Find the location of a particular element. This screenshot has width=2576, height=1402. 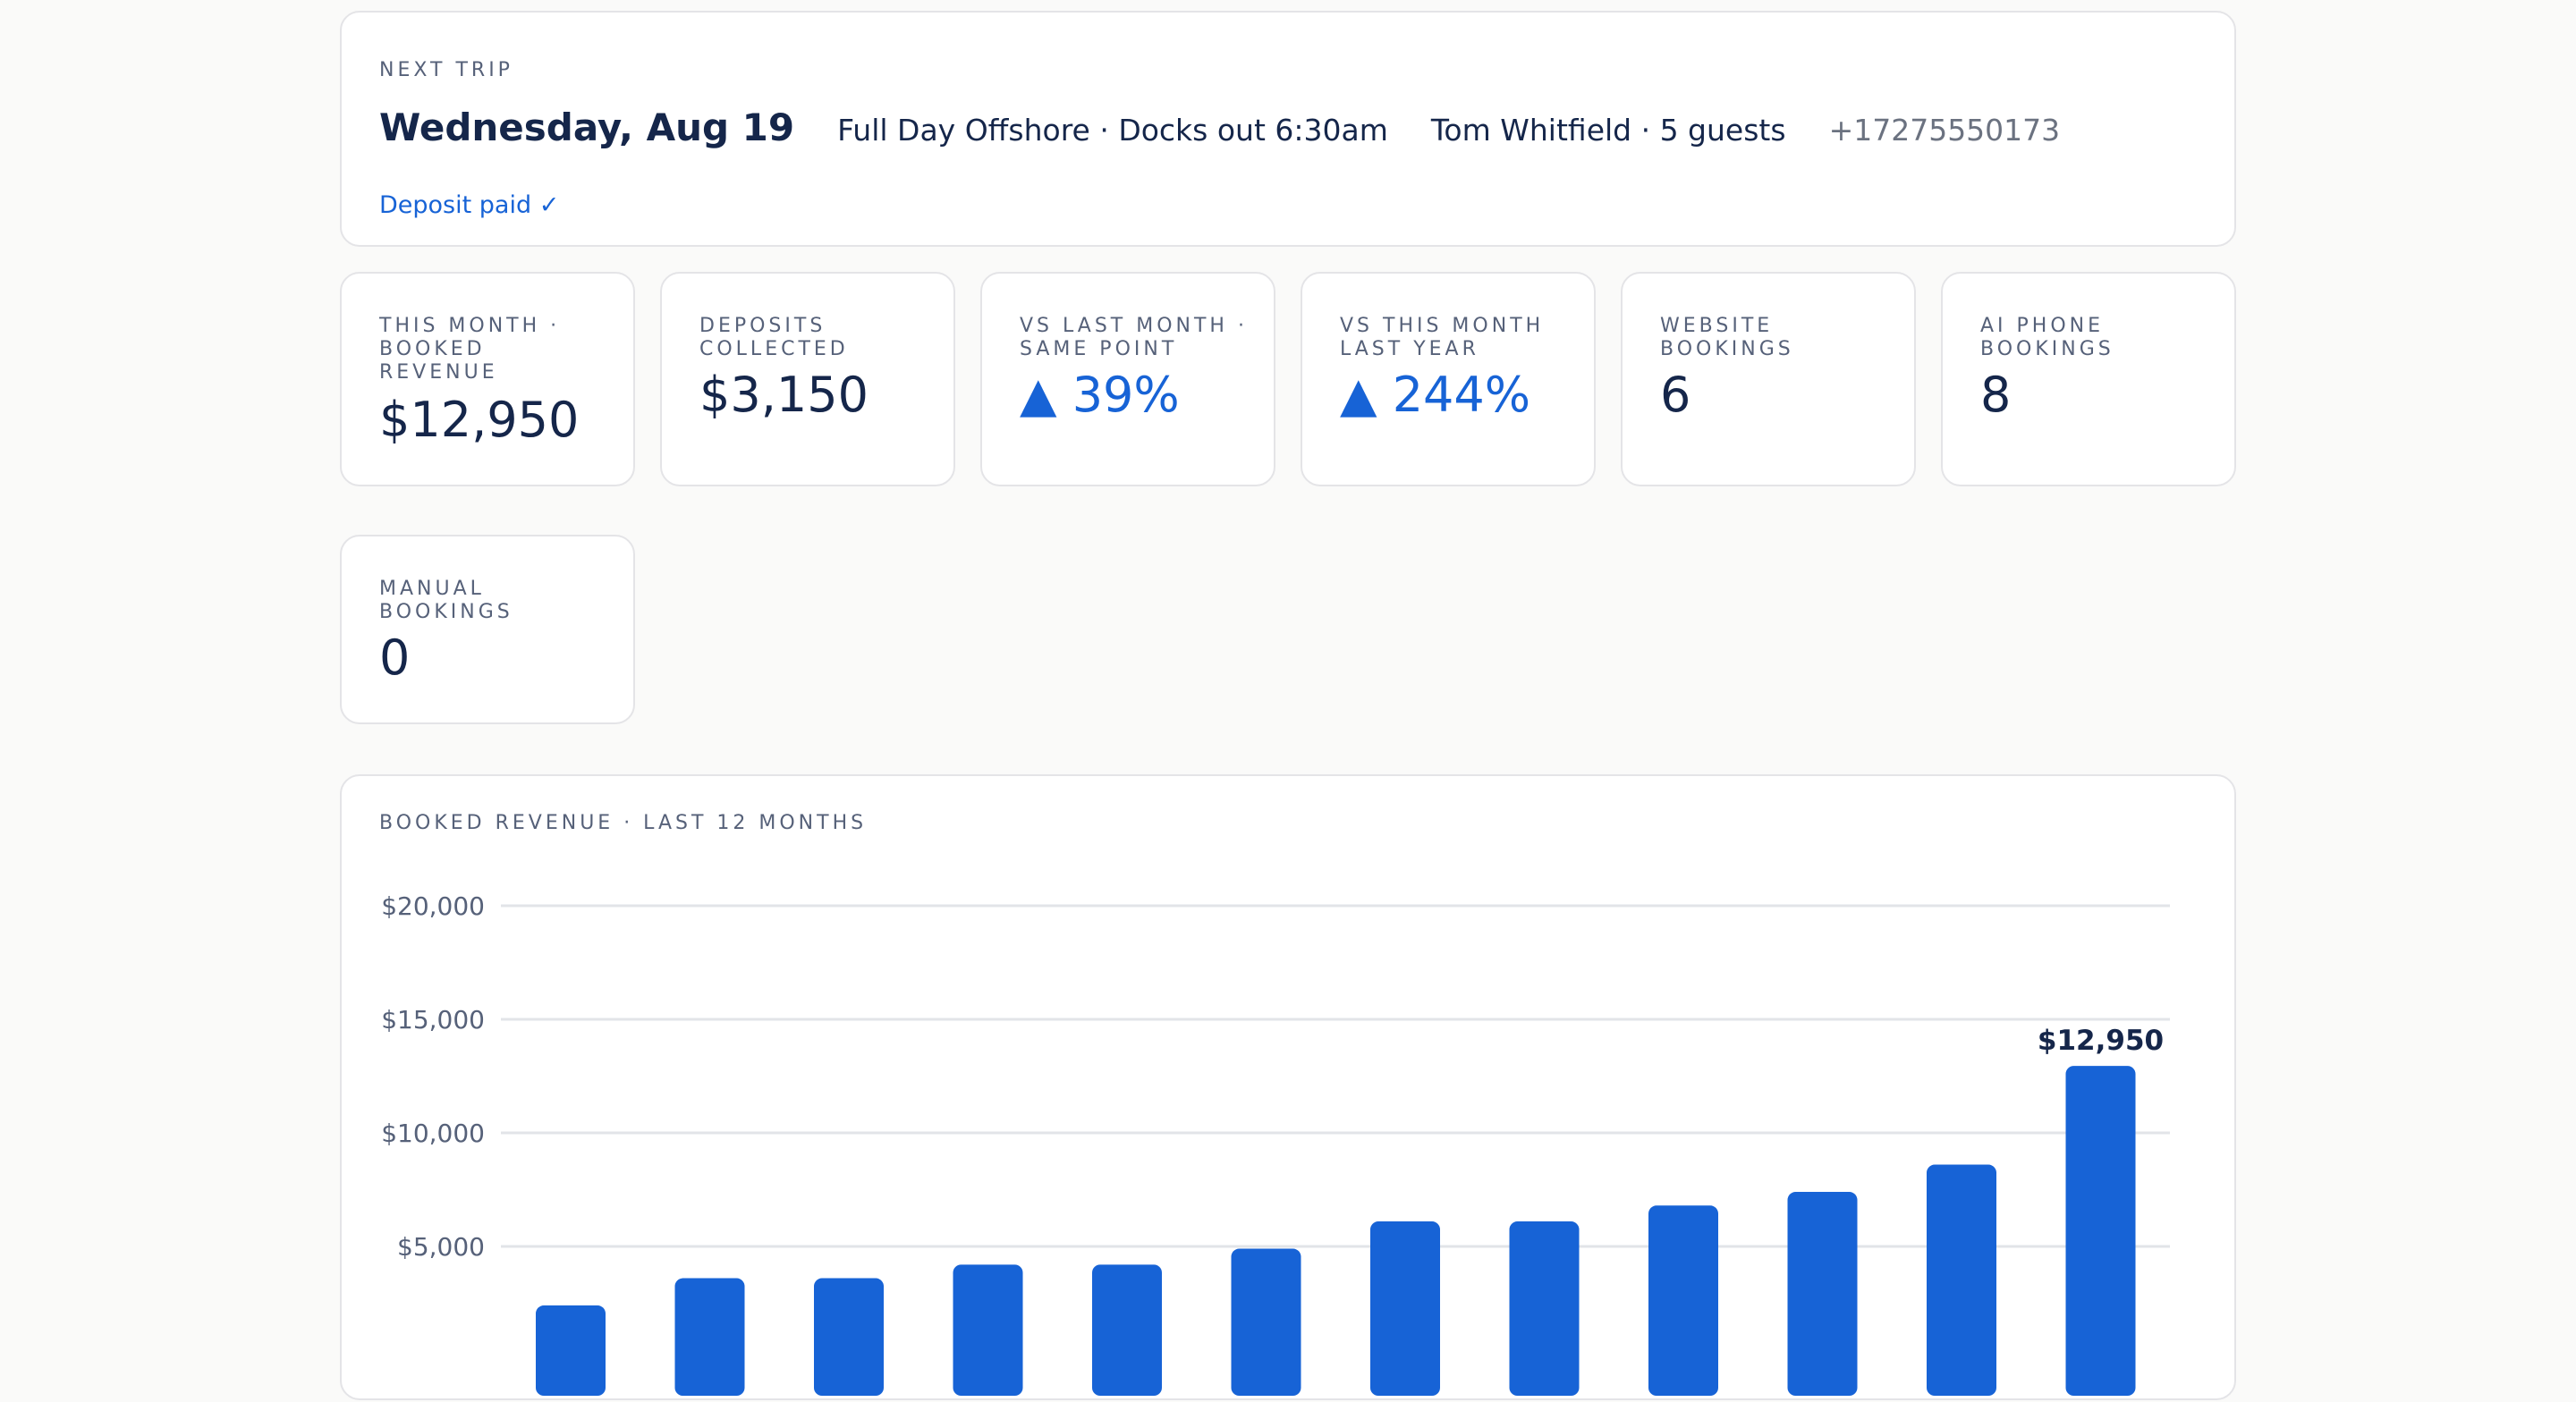

stat-value: ▲ 244% is located at coordinates (1435, 395).